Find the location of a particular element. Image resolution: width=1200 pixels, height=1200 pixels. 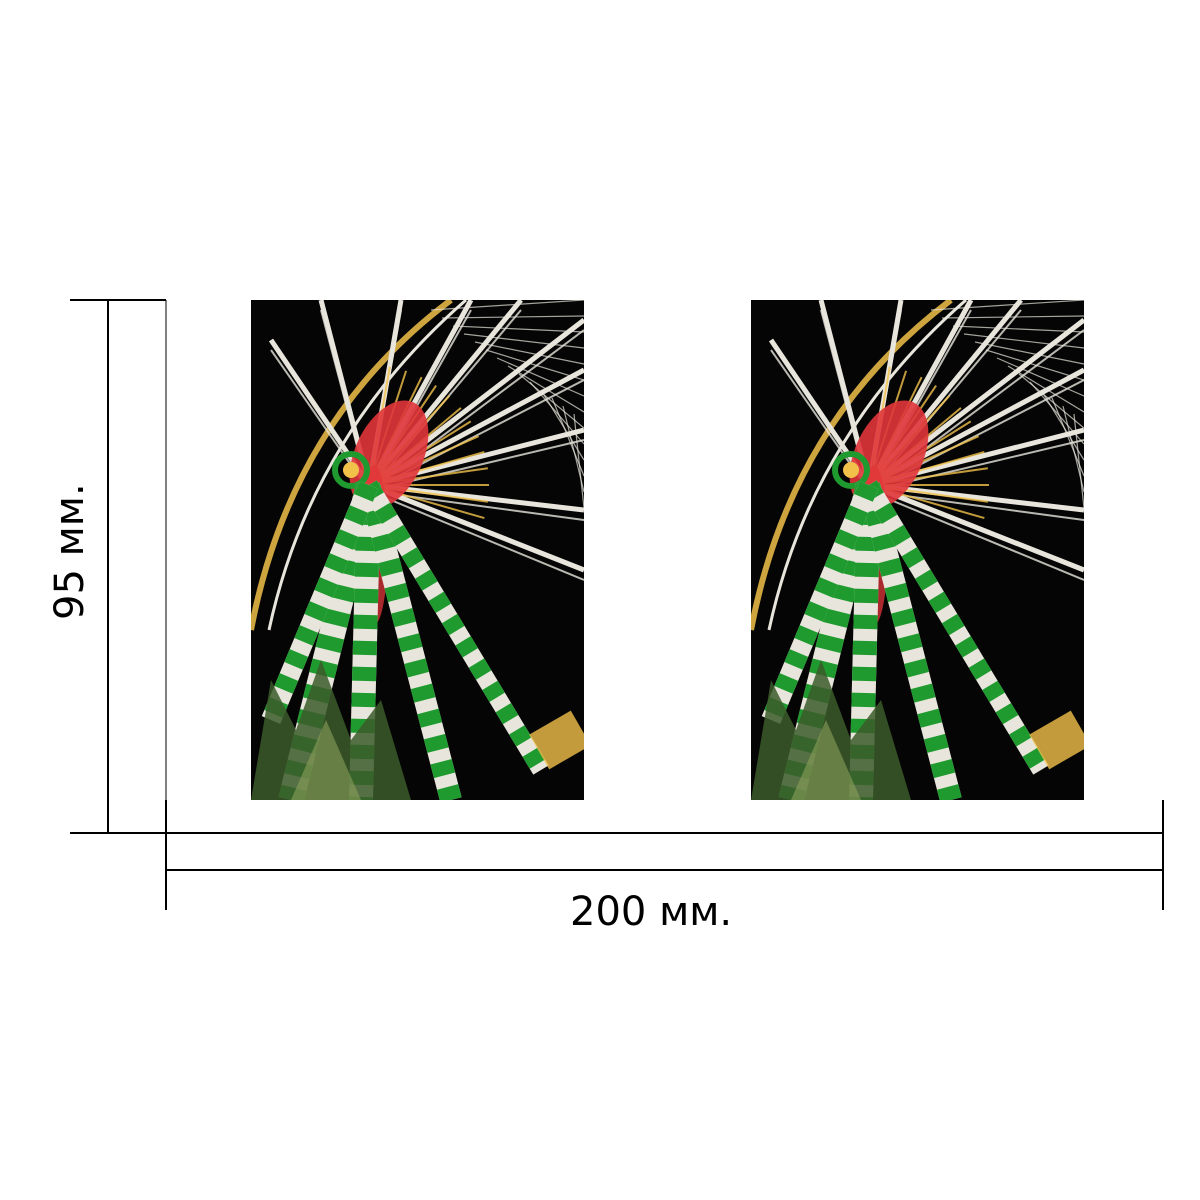

ferris-wheel-photo-right is located at coordinates (917, 550).